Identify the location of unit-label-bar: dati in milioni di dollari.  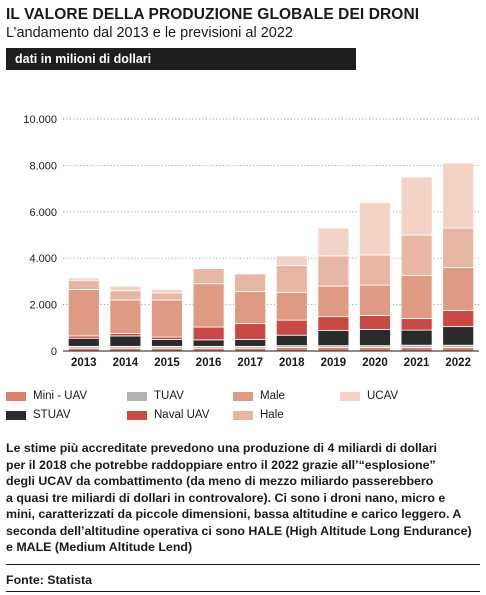
(181, 59).